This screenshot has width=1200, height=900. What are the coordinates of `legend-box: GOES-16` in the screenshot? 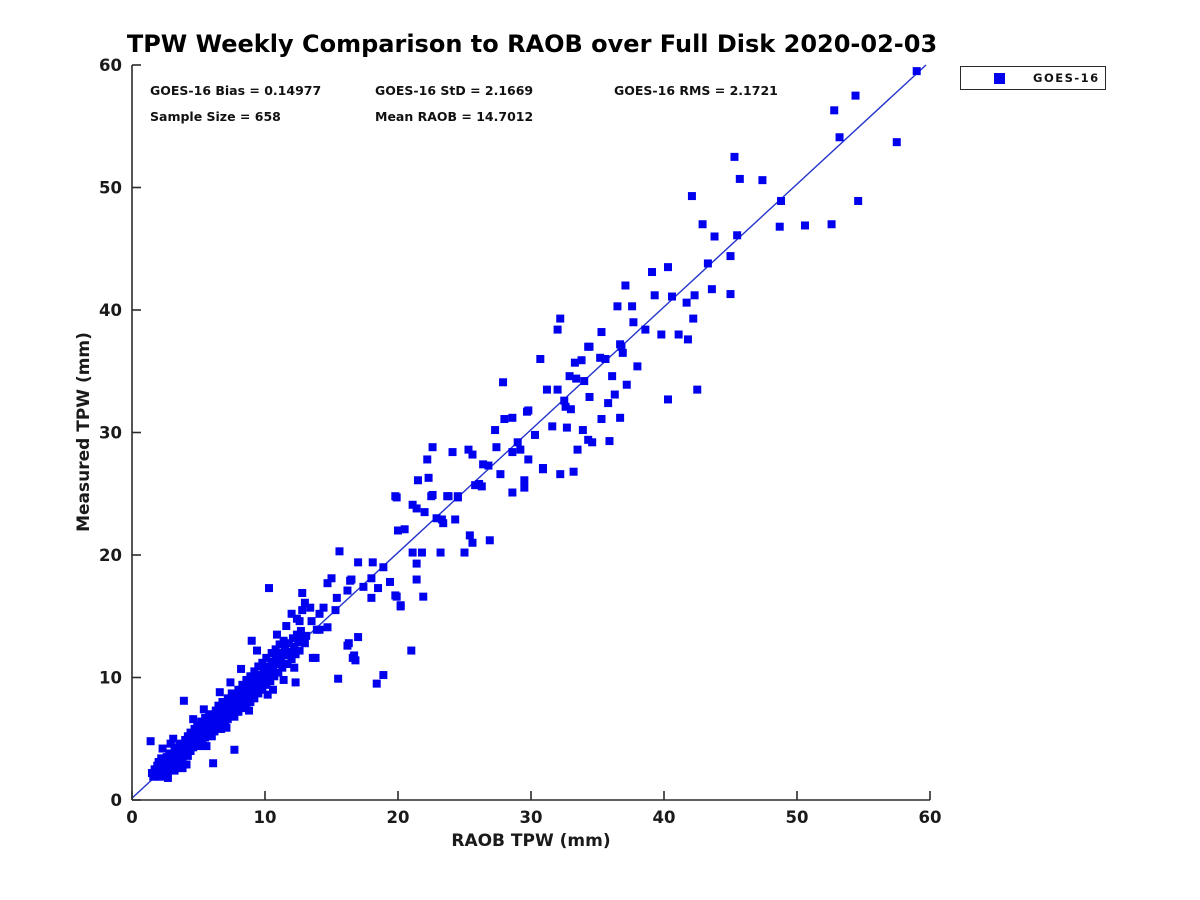 It's located at (1033, 78).